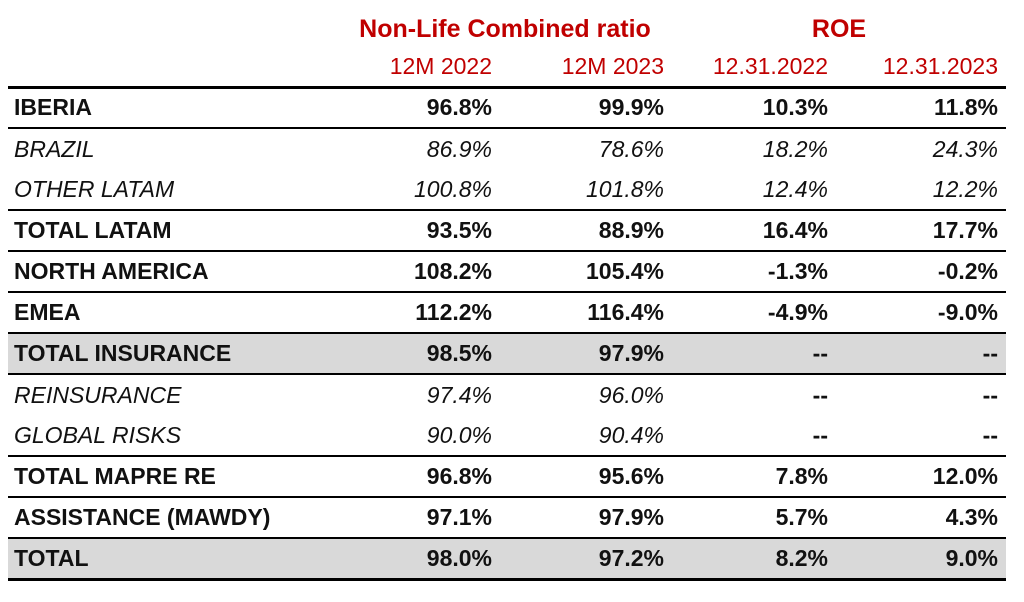 The height and width of the screenshot is (602, 1024). Describe the element at coordinates (921, 108) in the screenshot. I see `cell-value: 11.8%` at that location.